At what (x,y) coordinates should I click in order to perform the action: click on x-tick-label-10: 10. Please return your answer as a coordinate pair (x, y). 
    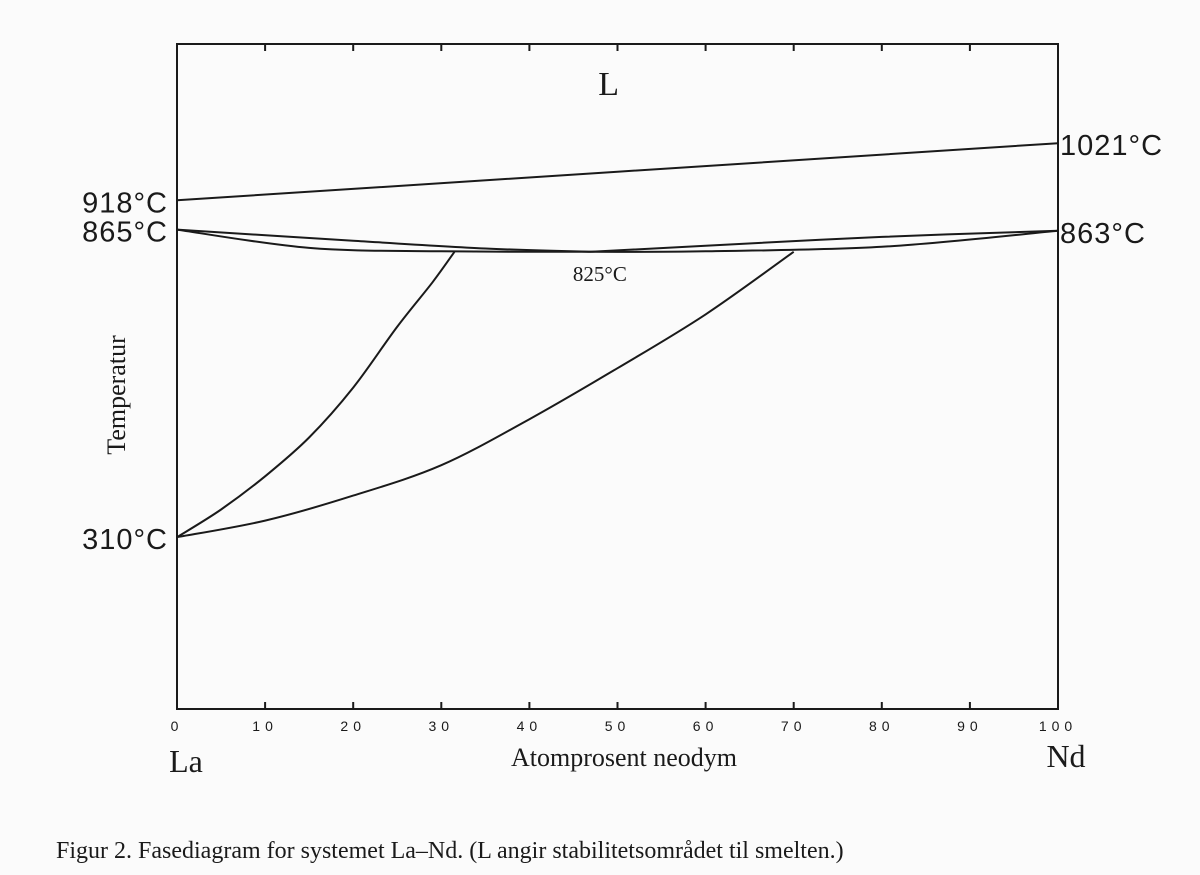
    Looking at the image, I should click on (265, 726).